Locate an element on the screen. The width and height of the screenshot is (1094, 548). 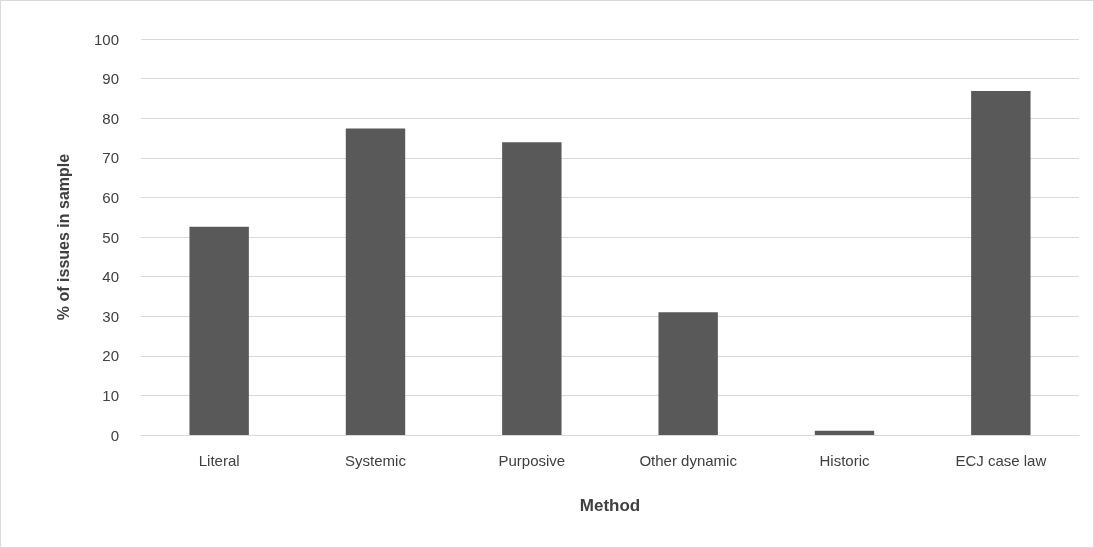
y-tick-label: 100 is located at coordinates (106, 39).